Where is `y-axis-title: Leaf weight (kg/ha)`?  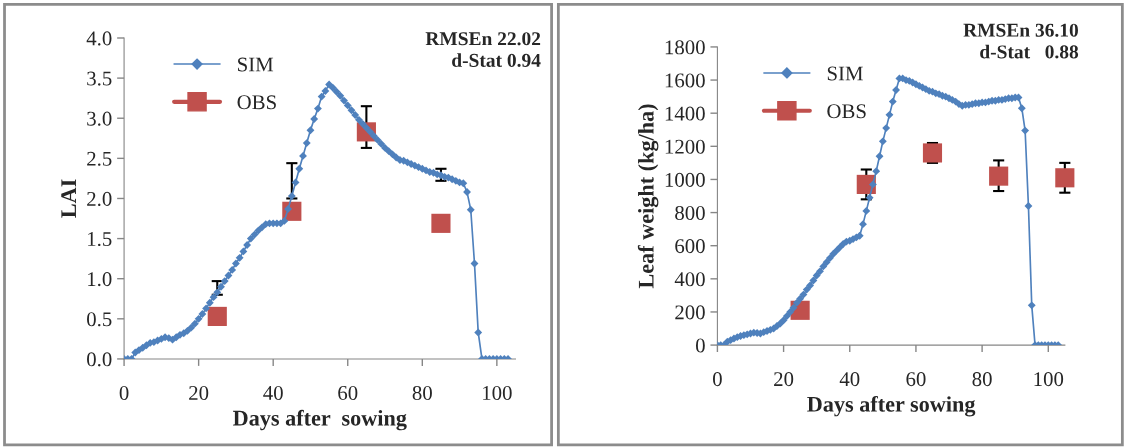
y-axis-title: Leaf weight (kg/ha) is located at coordinates (648, 196).